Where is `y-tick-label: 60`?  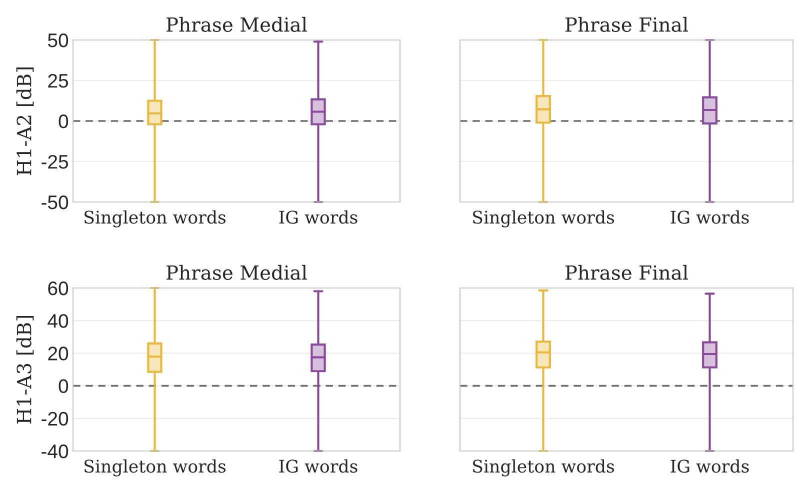 y-tick-label: 60 is located at coordinates (58, 288).